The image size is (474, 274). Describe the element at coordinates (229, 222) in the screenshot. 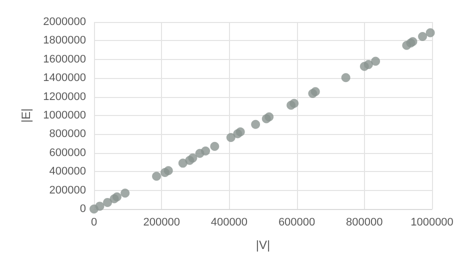

I see `x-tick-label: 400000` at that location.